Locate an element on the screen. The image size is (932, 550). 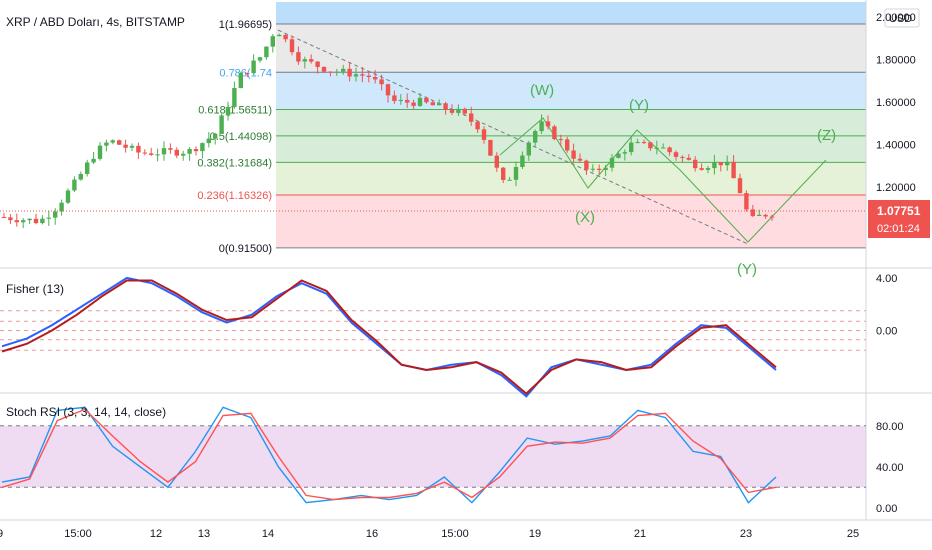
time-tick-label: 12 is located at coordinates (156, 534).